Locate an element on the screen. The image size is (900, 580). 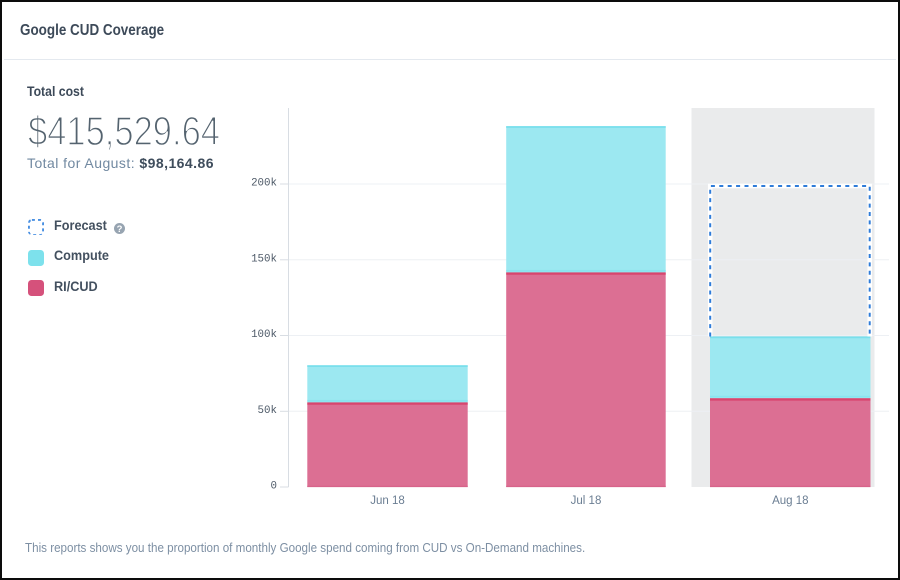
svg-text: Jun 18 is located at coordinates (387, 501).